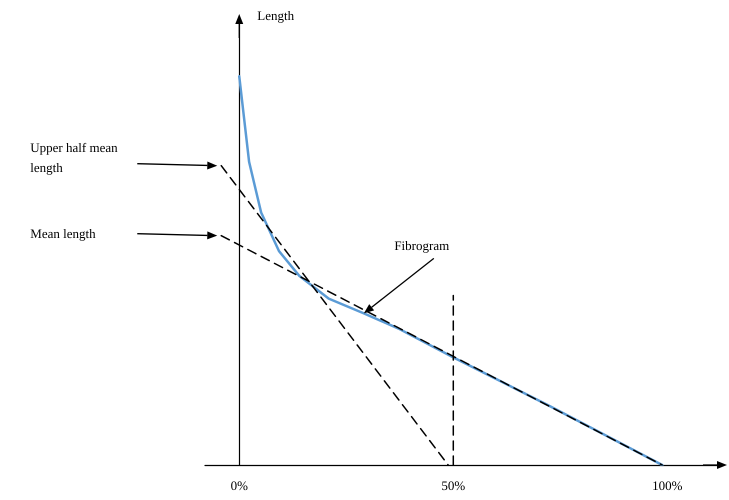  What do you see at coordinates (239, 485) in the screenshot?
I see `x-tick-label: 0%` at bounding box center [239, 485].